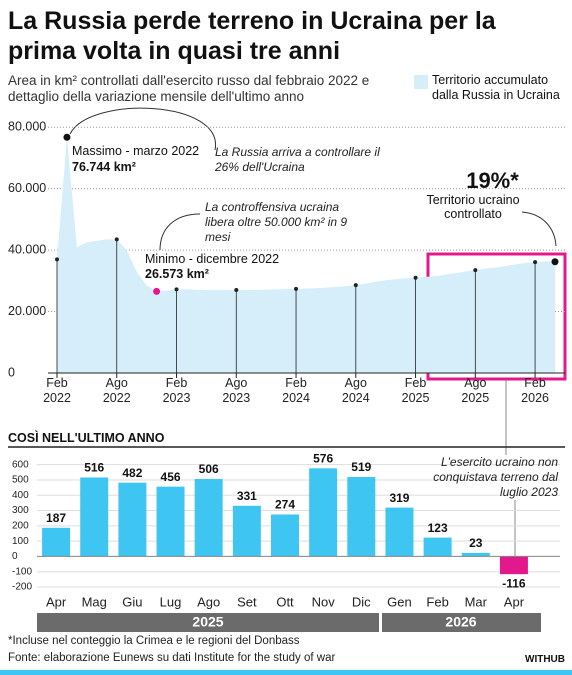 This screenshot has height=675, width=572. What do you see at coordinates (476, 601) in the screenshot?
I see `x-tick-label: Mar` at bounding box center [476, 601].